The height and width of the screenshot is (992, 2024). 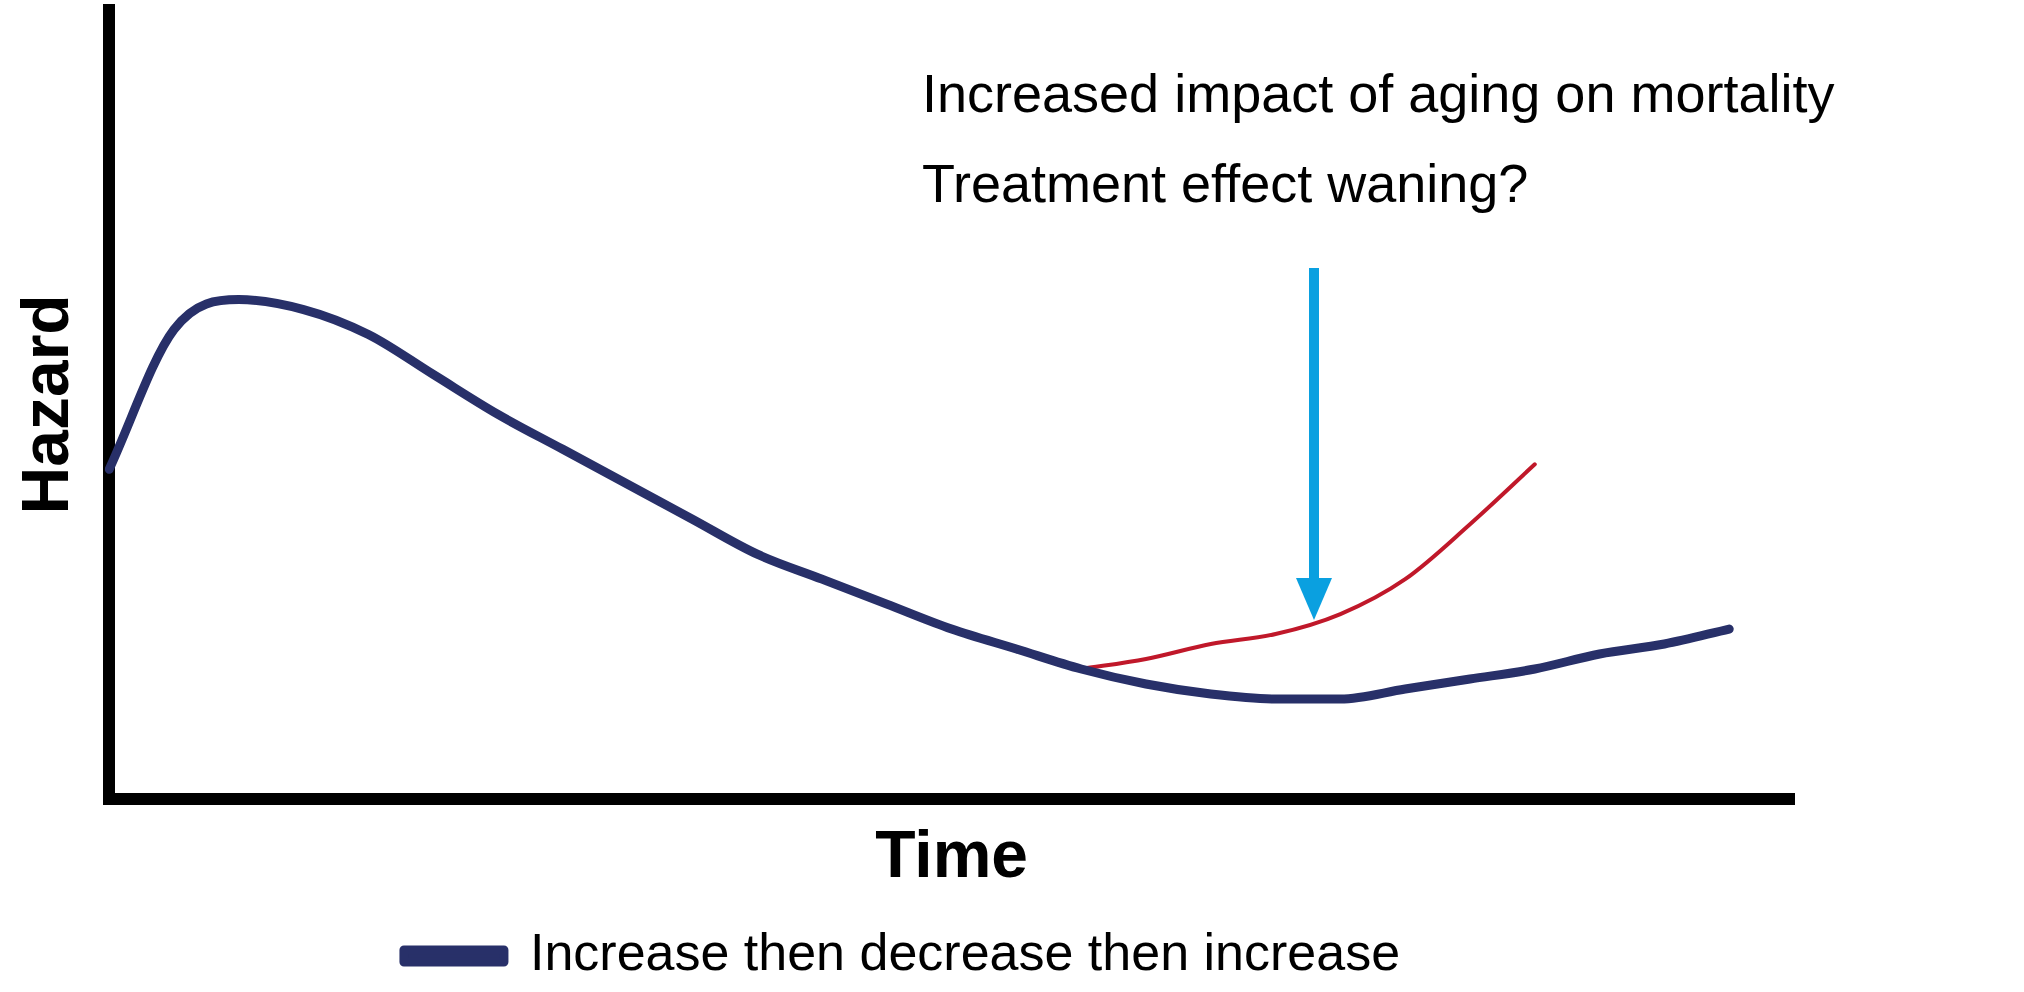 What do you see at coordinates (965, 952) in the screenshot?
I see `legend-label: Increase then decrease then increase` at bounding box center [965, 952].